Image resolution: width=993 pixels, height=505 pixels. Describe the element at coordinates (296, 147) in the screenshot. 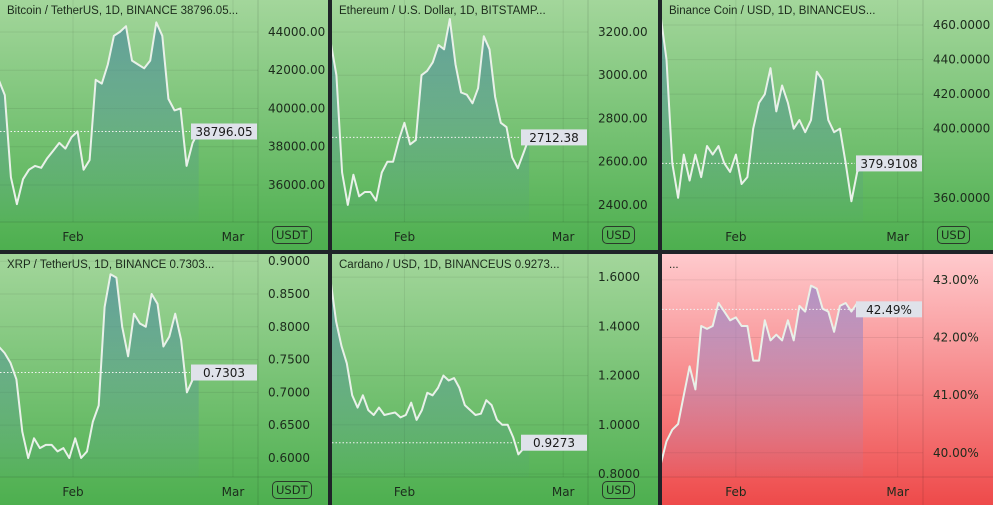

I see `price-tick-label: 38000.00` at that location.